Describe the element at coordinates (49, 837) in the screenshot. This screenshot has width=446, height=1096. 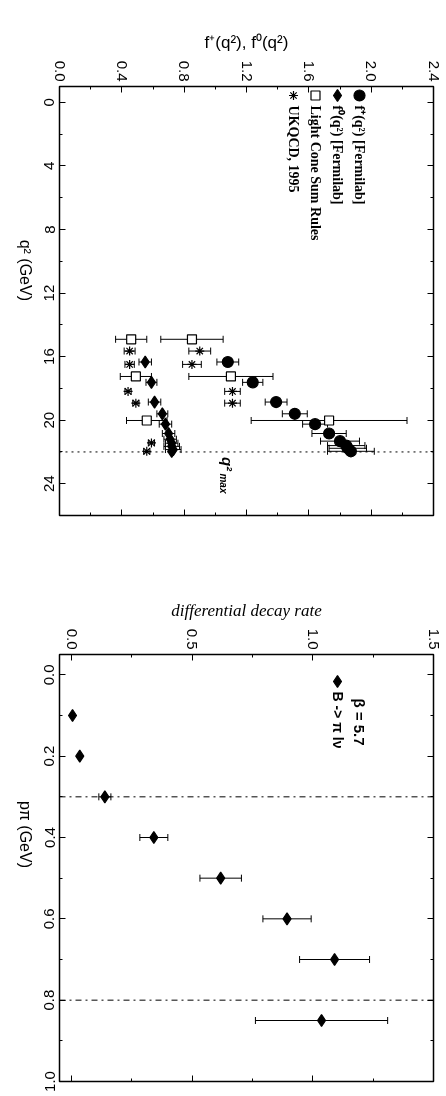
I see `y-tick-label: 0.4` at that location.